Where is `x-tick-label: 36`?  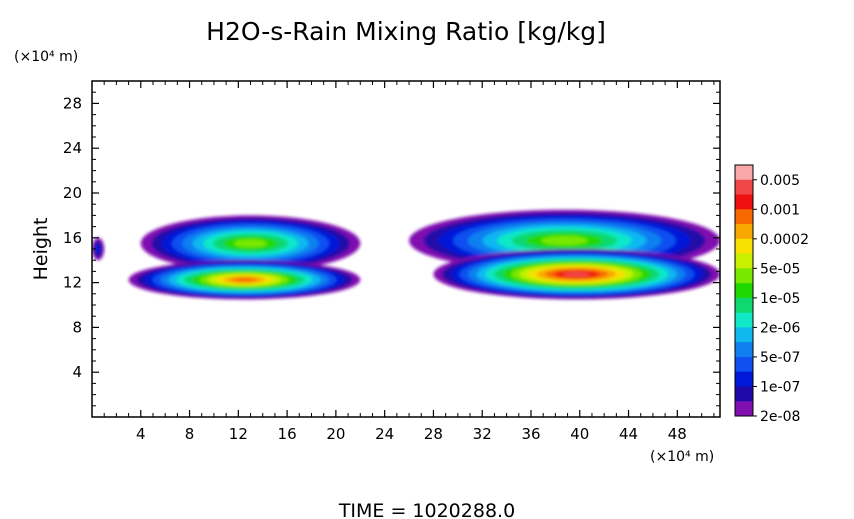
x-tick-label: 36 is located at coordinates (530, 434).